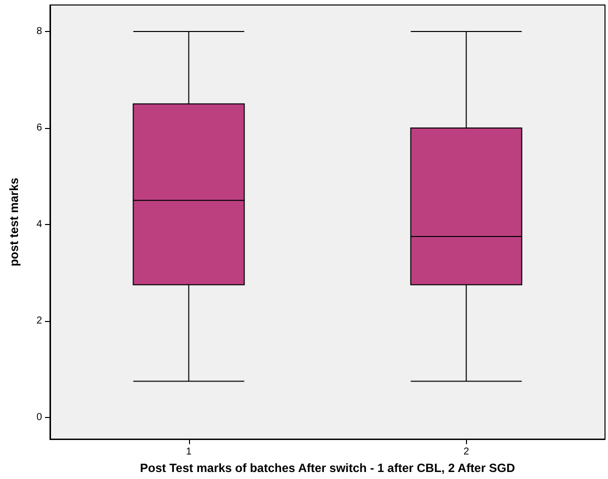 The height and width of the screenshot is (479, 608). I want to click on x-tick-label: 1, so click(189, 452).